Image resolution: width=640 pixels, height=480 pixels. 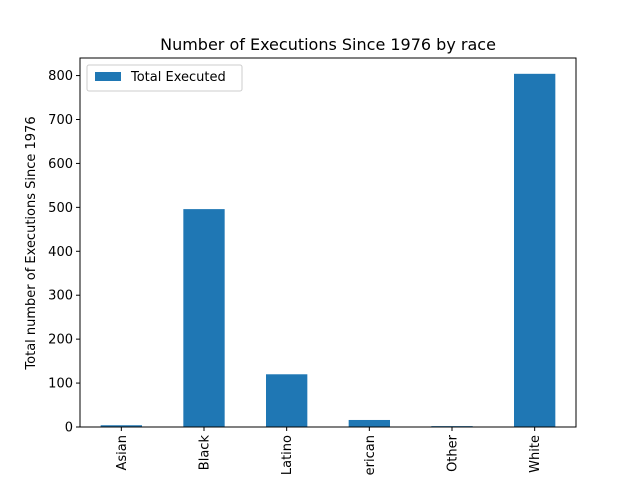 I want to click on legend-swatch, so click(x=108, y=76).